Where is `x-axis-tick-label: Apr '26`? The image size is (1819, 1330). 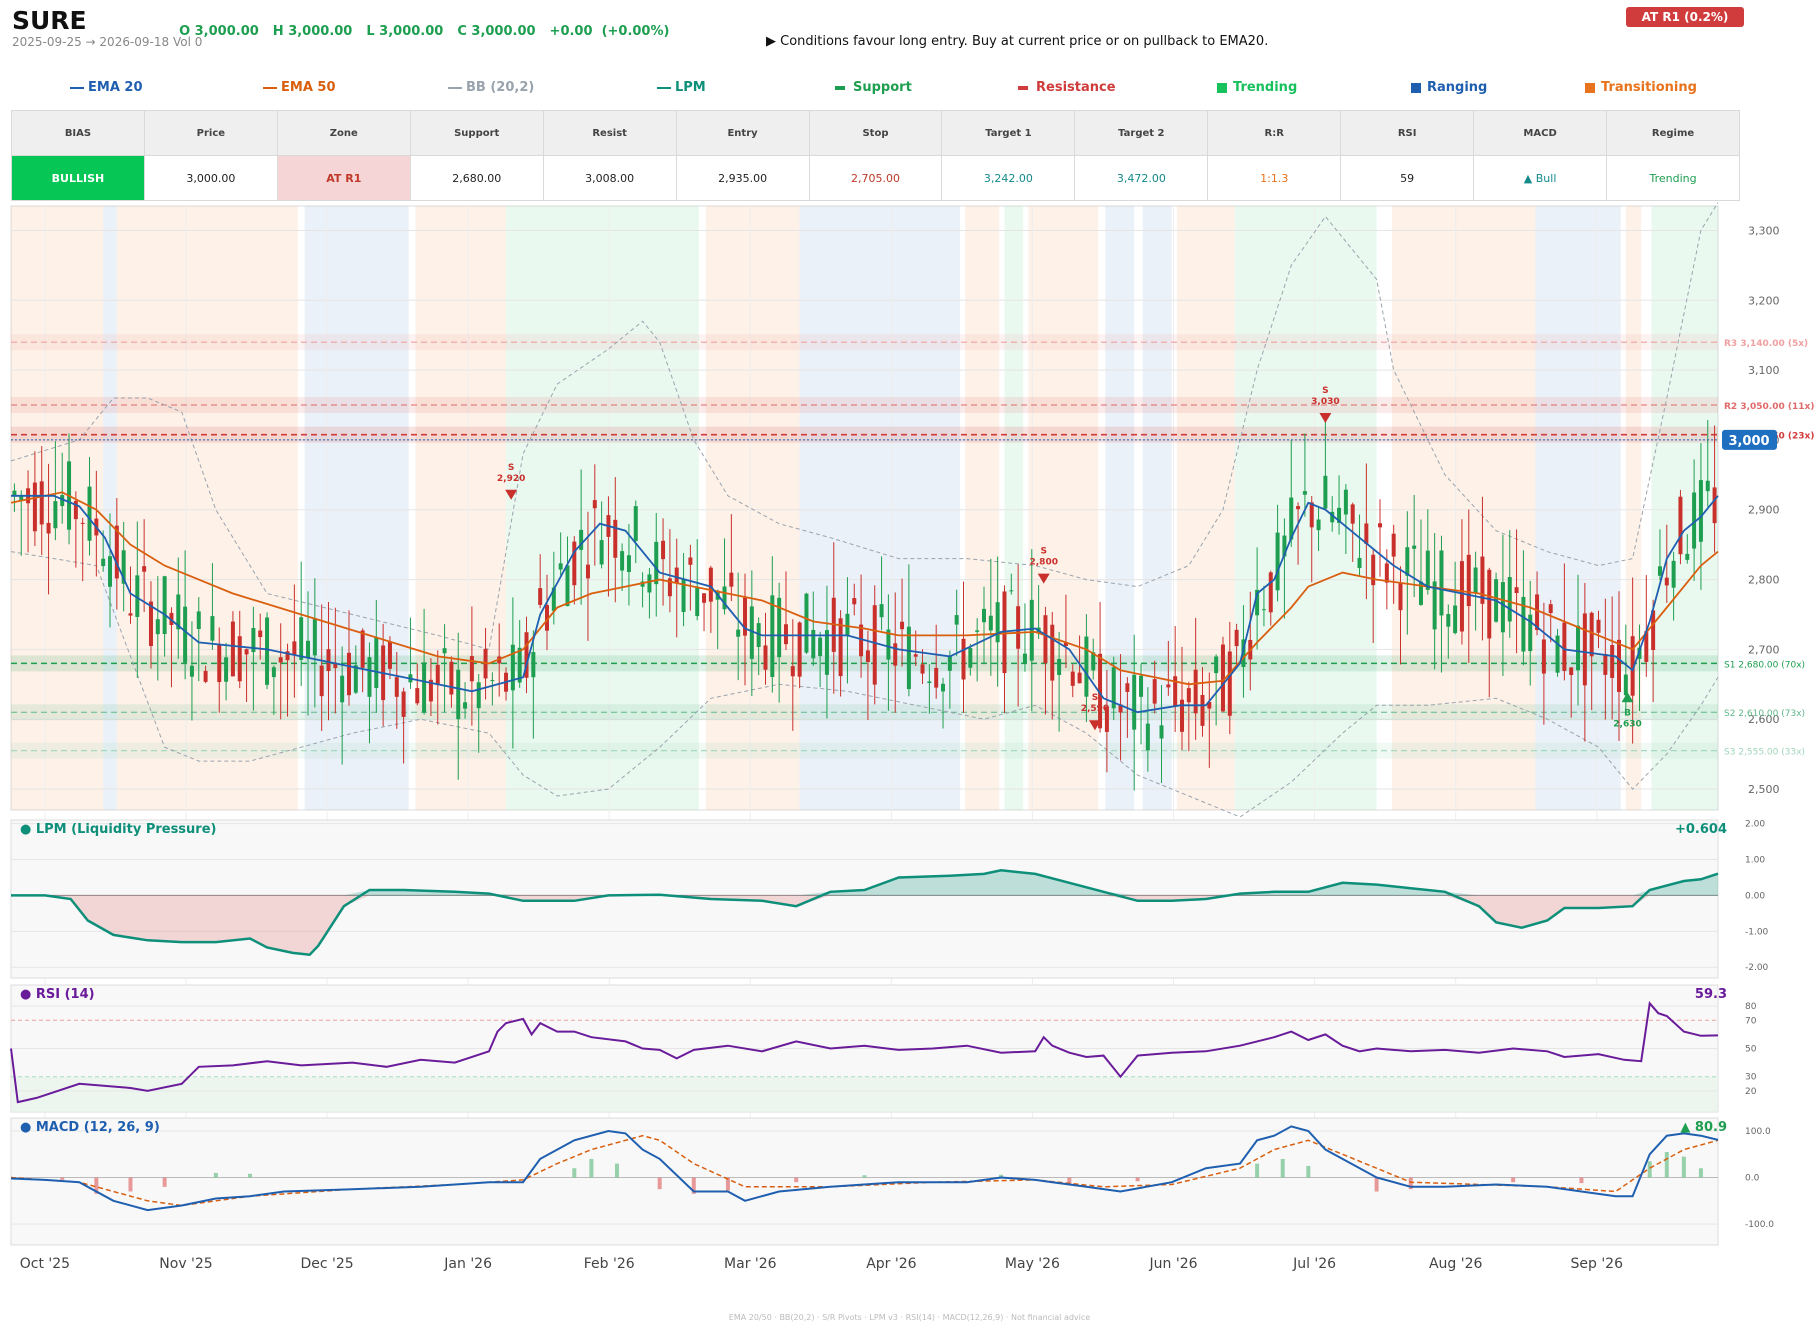 x-axis-tick-label: Apr '26 is located at coordinates (891, 1264).